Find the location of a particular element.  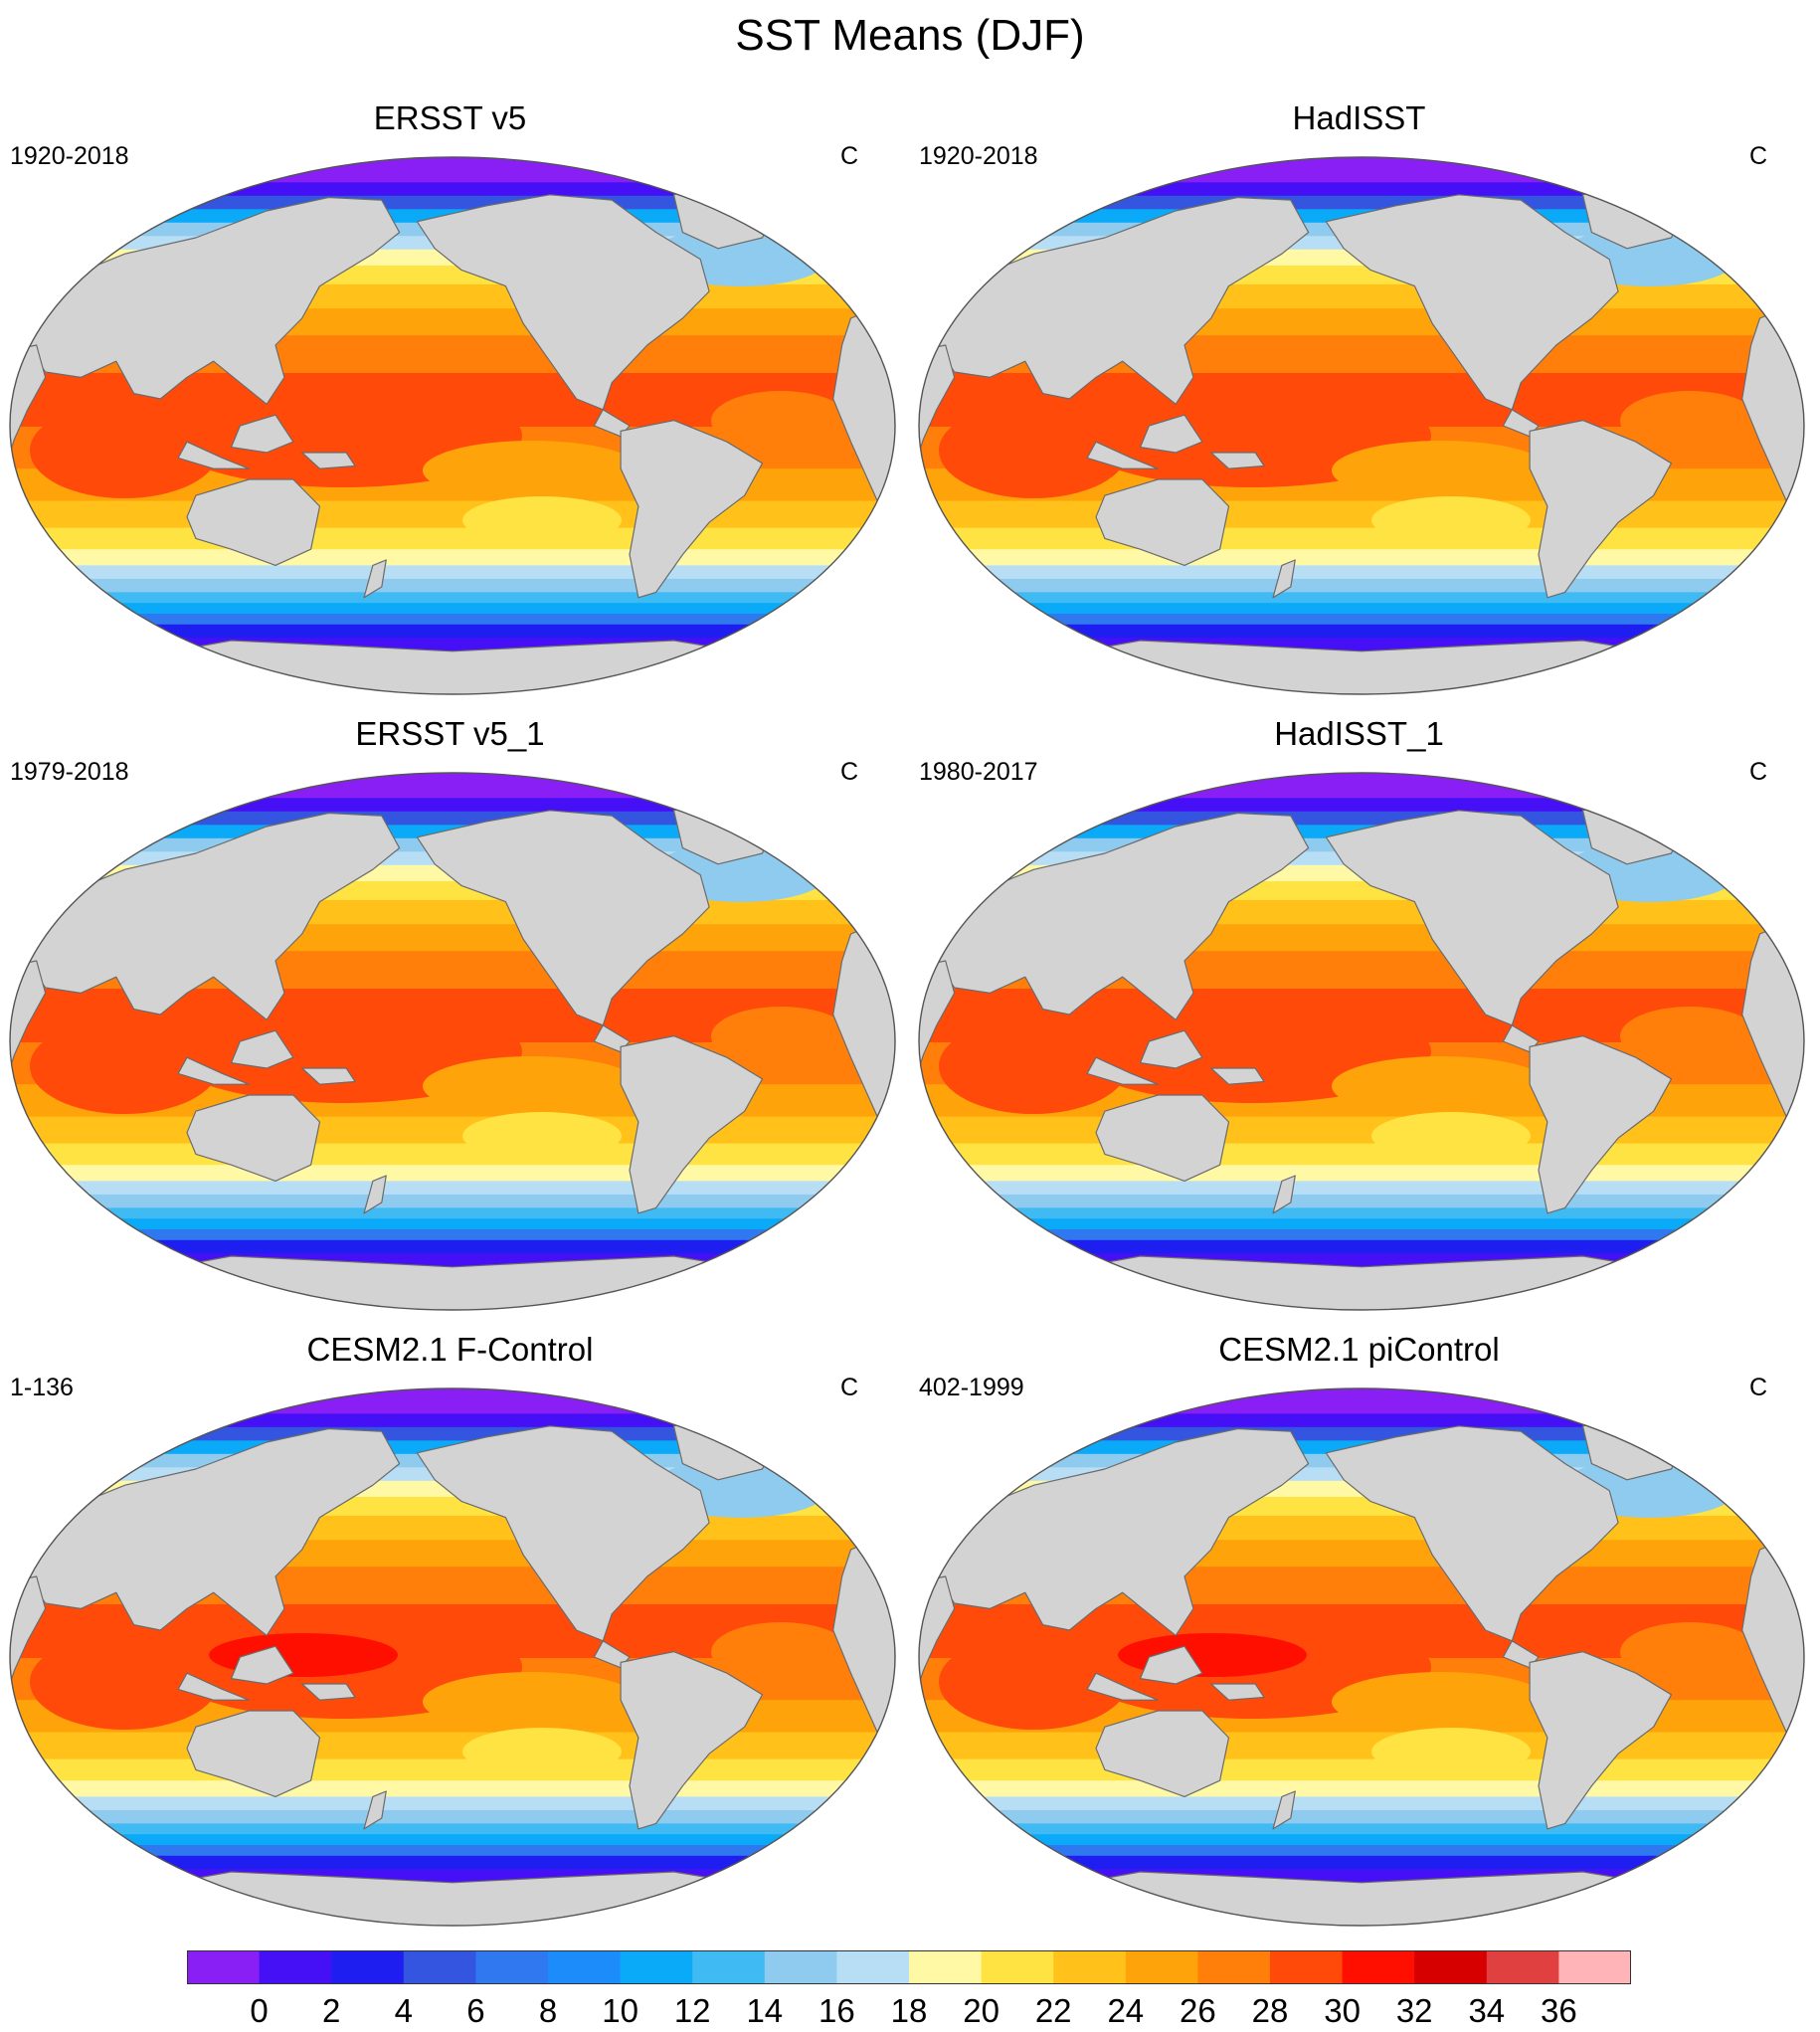

panel-period: 1979-2018 is located at coordinates (69, 772).